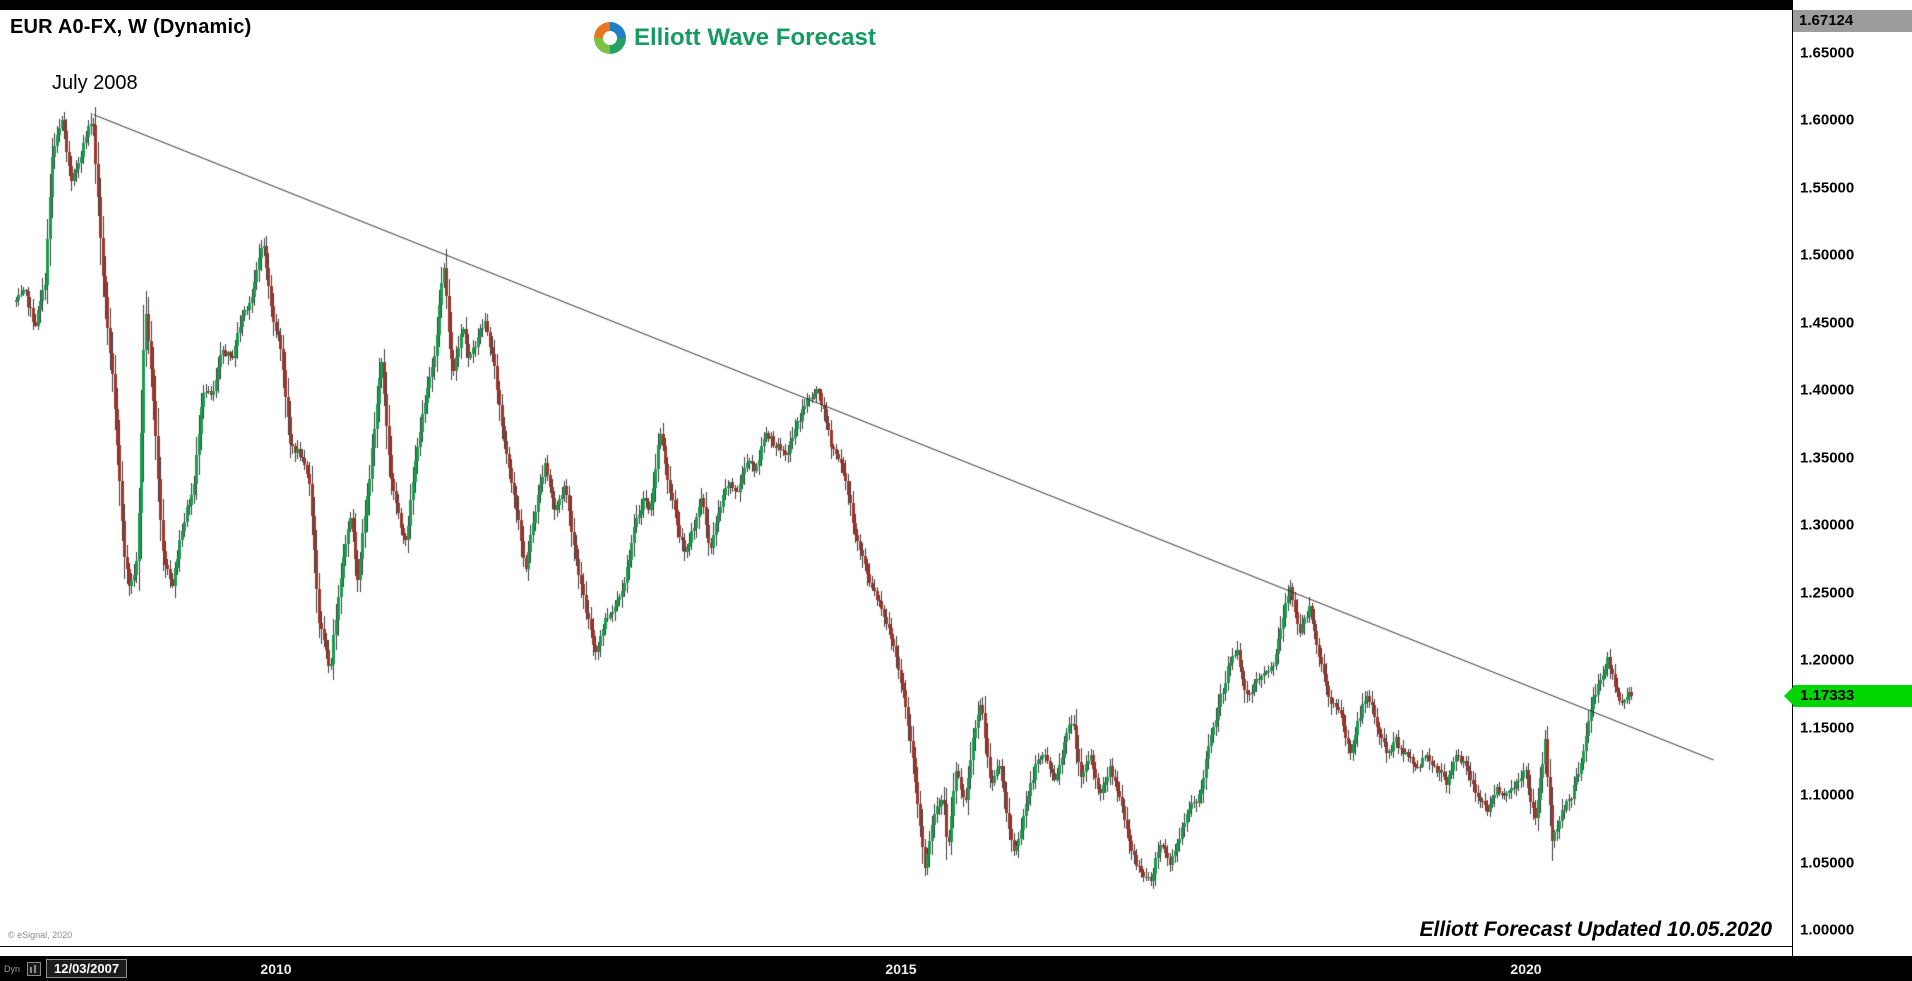  Describe the element at coordinates (276, 969) in the screenshot. I see `time-tick-label: 2010` at that location.